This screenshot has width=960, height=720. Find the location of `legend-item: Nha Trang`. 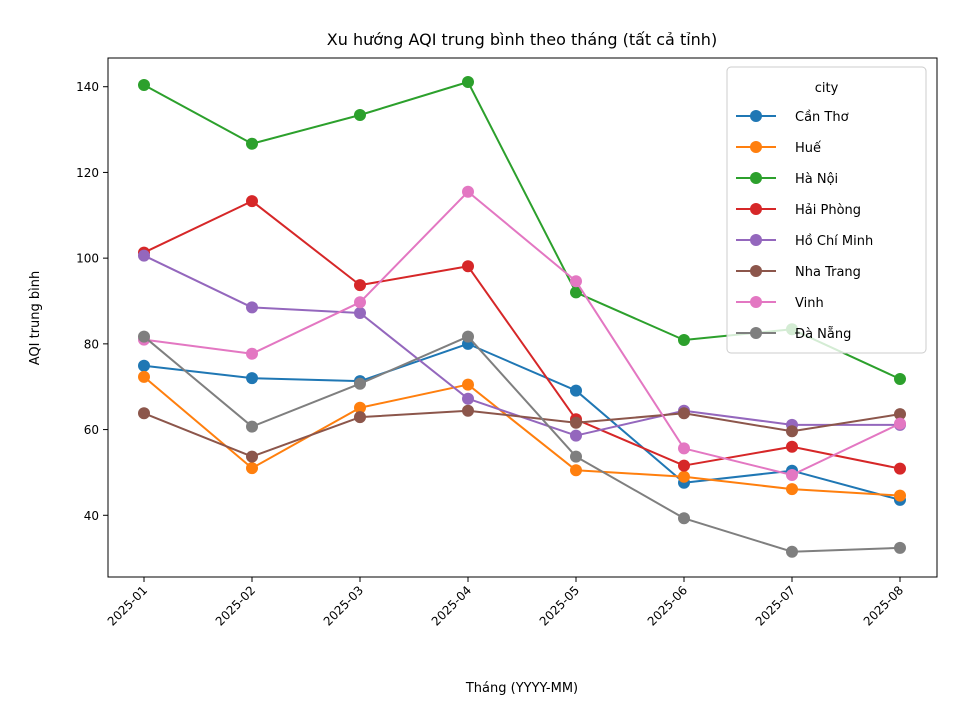

legend-item: Nha Trang is located at coordinates (798, 272).